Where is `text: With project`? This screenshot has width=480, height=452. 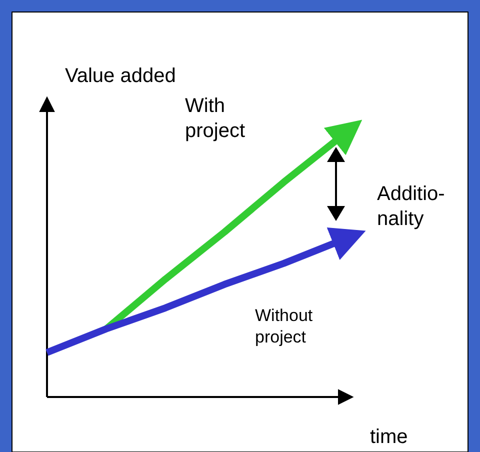 text: With project is located at coordinates (215, 118).